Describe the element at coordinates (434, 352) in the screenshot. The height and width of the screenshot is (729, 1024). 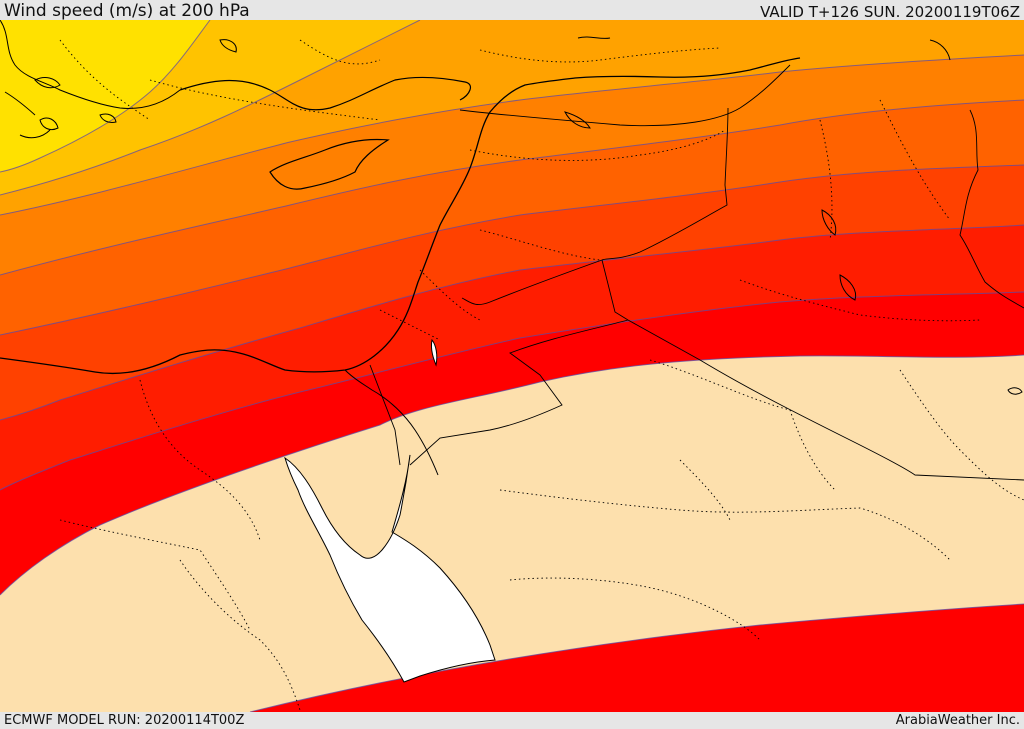
I see `dead-sea` at that location.